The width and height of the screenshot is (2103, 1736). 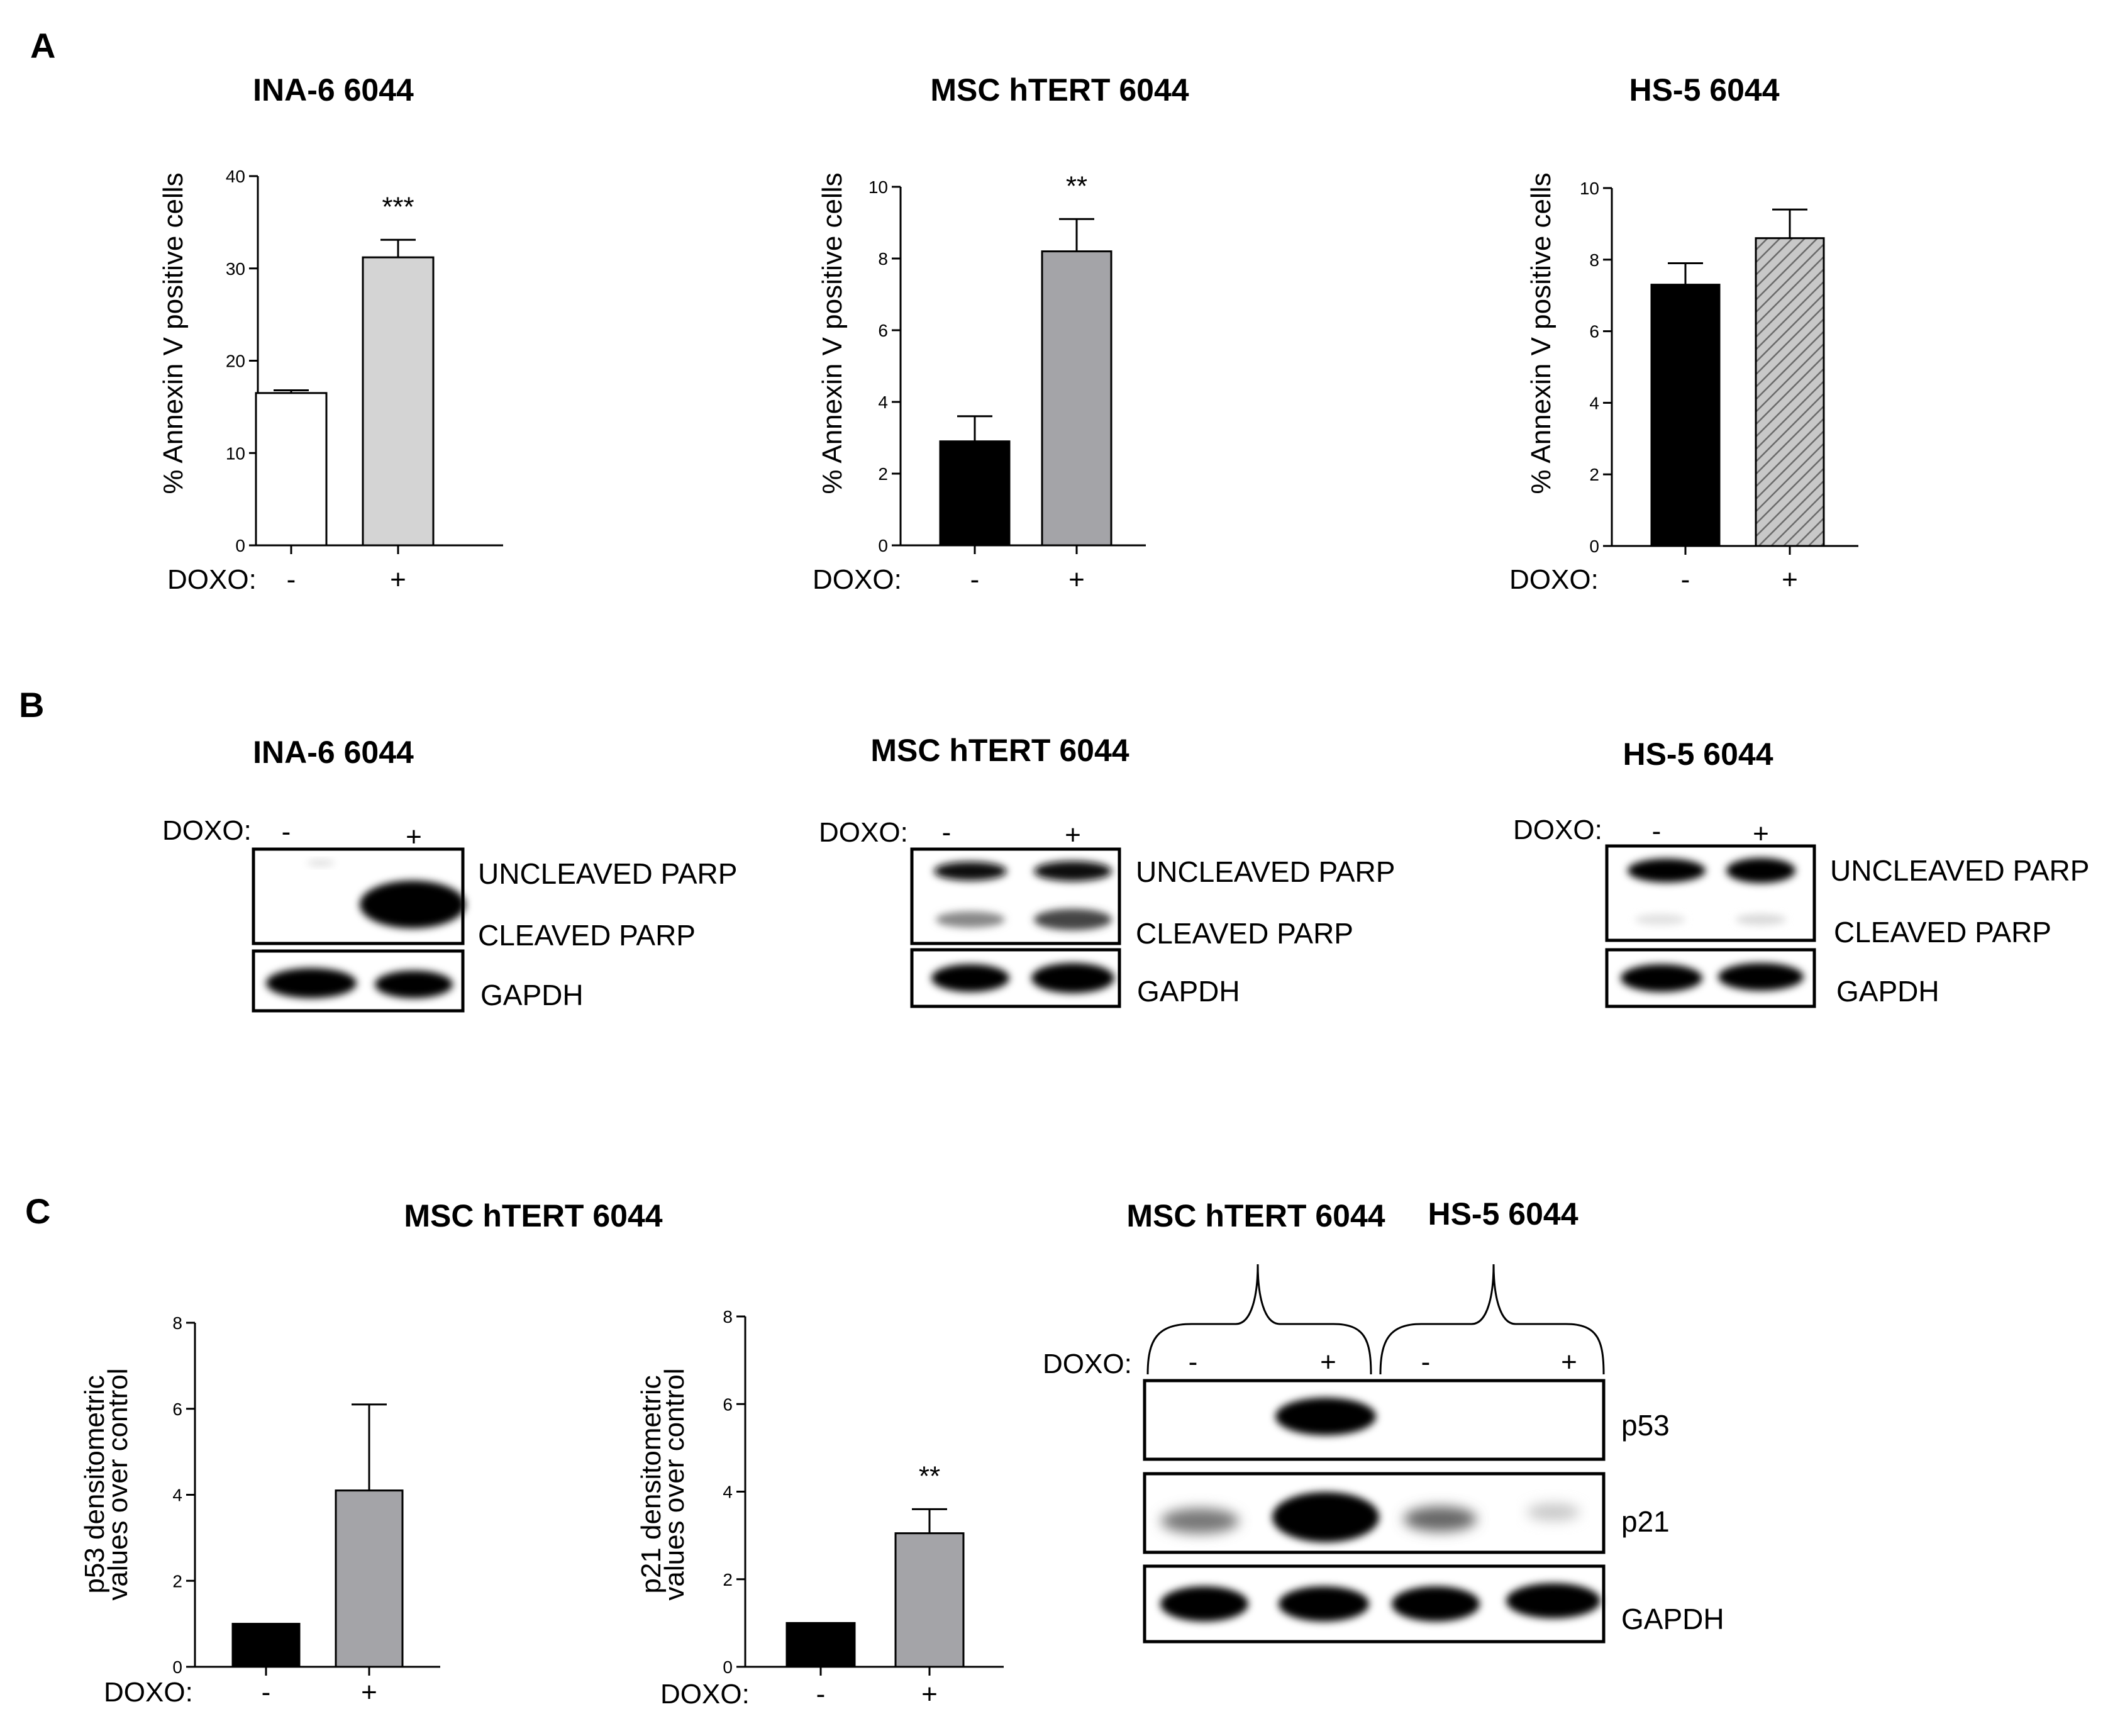 I want to click on band-cleaved-parp-minus, so click(x=970, y=919).